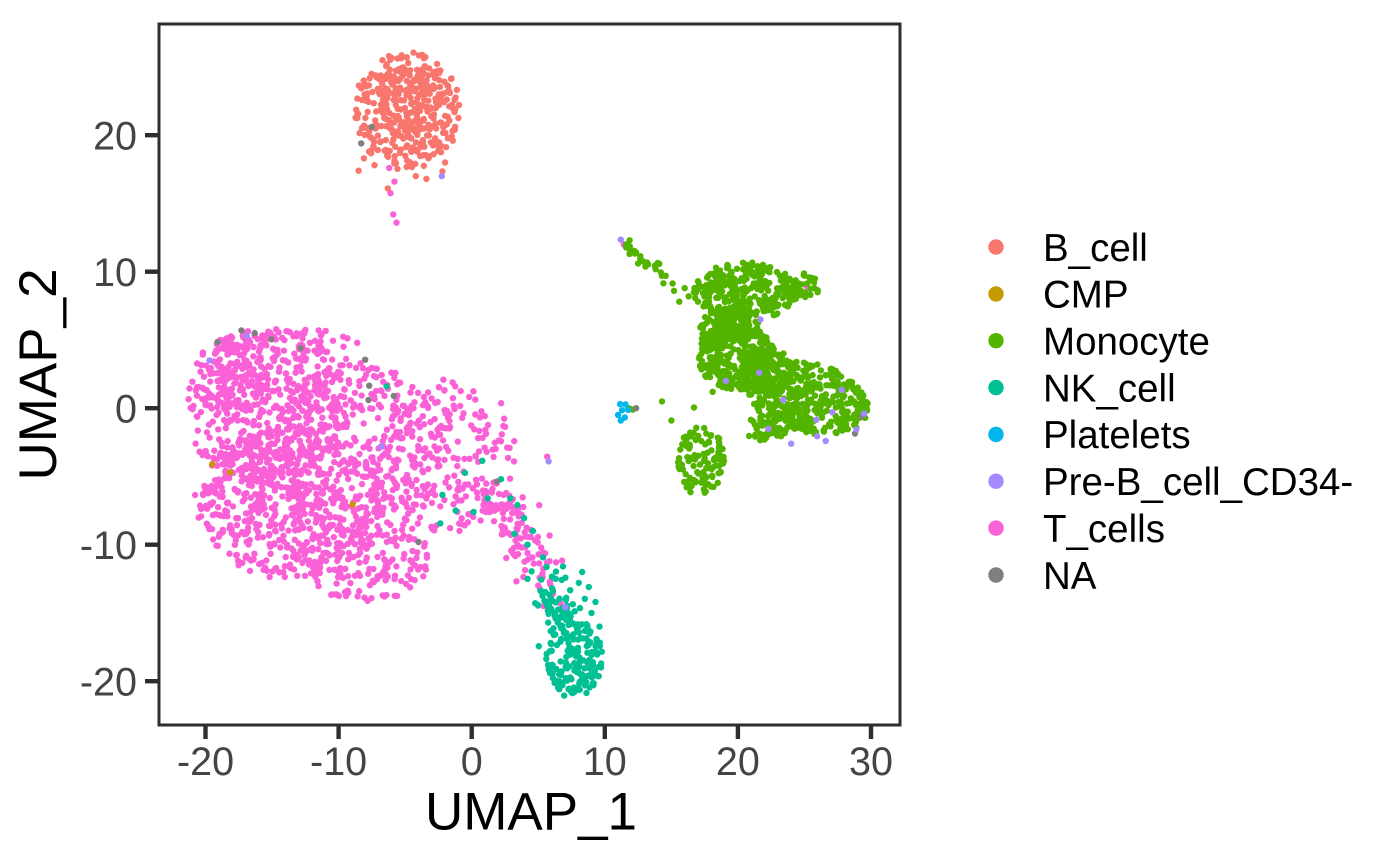 This screenshot has width=1400, height=865. Describe the element at coordinates (38, 374) in the screenshot. I see `svg-text: UMAP_2` at that location.